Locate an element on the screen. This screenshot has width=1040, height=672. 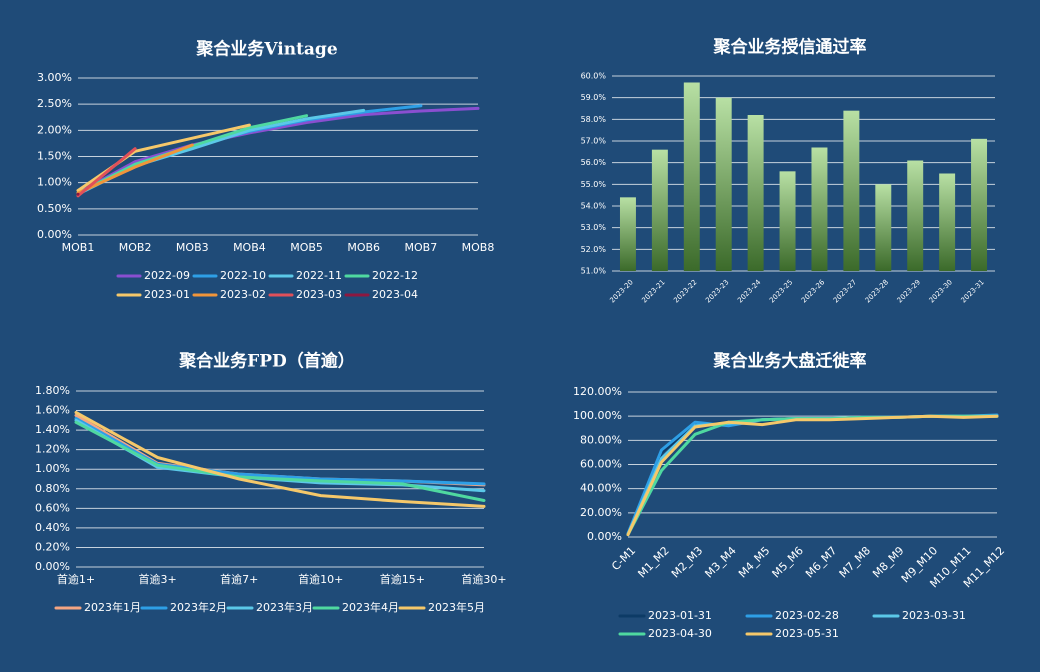
legend-label: 2022-11 is located at coordinates (319, 275).